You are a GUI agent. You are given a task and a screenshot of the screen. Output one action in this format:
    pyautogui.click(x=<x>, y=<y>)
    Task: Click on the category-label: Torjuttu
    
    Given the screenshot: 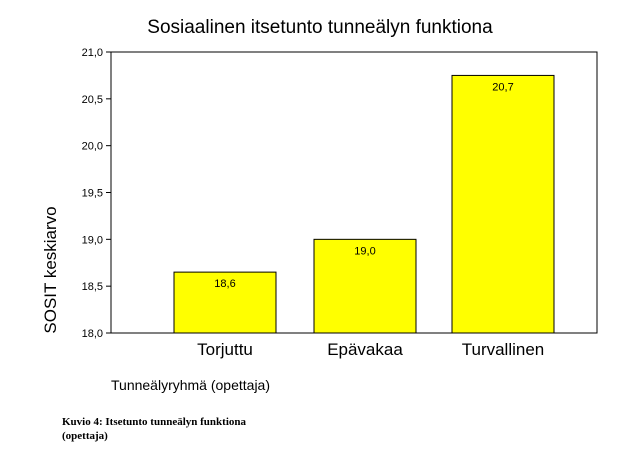 What is the action you would take?
    pyautogui.click(x=225, y=349)
    